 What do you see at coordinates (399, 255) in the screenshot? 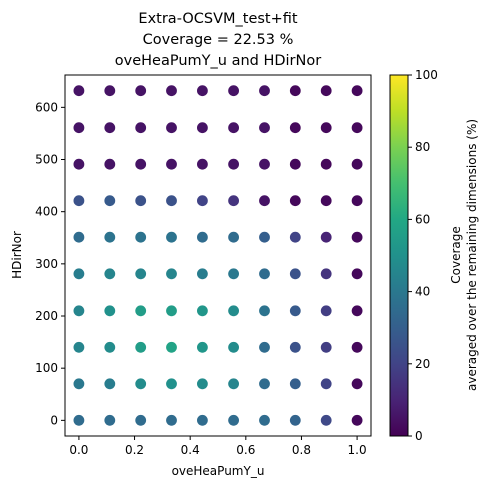
I see `colorbar` at bounding box center [399, 255].